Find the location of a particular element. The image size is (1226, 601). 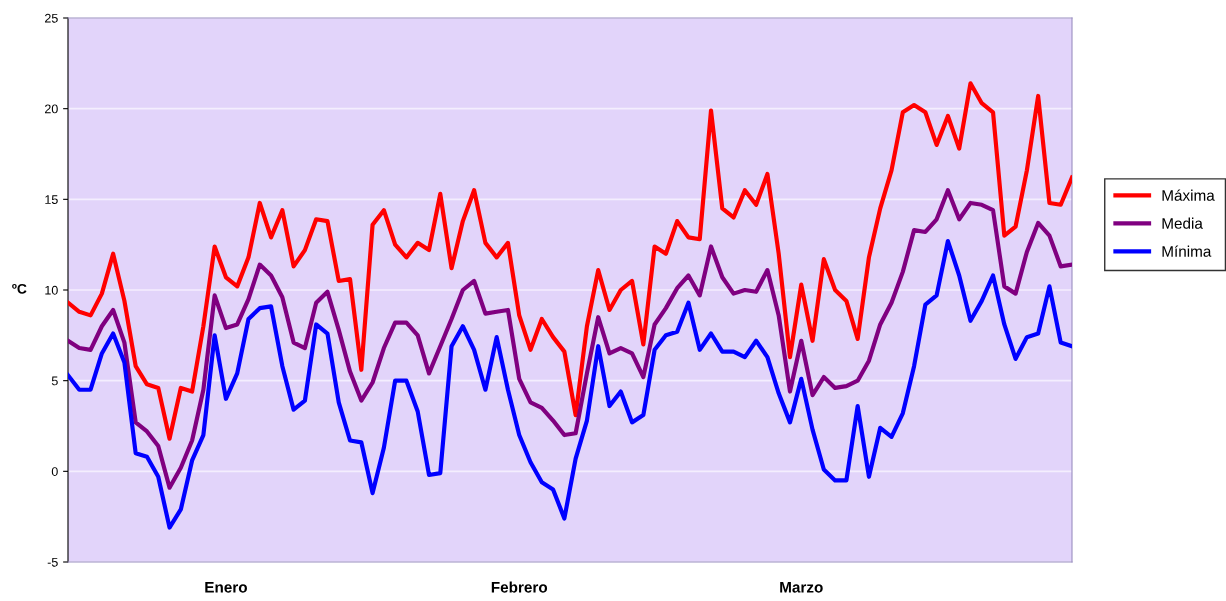

y-tick-label: -5 is located at coordinates (52, 562).